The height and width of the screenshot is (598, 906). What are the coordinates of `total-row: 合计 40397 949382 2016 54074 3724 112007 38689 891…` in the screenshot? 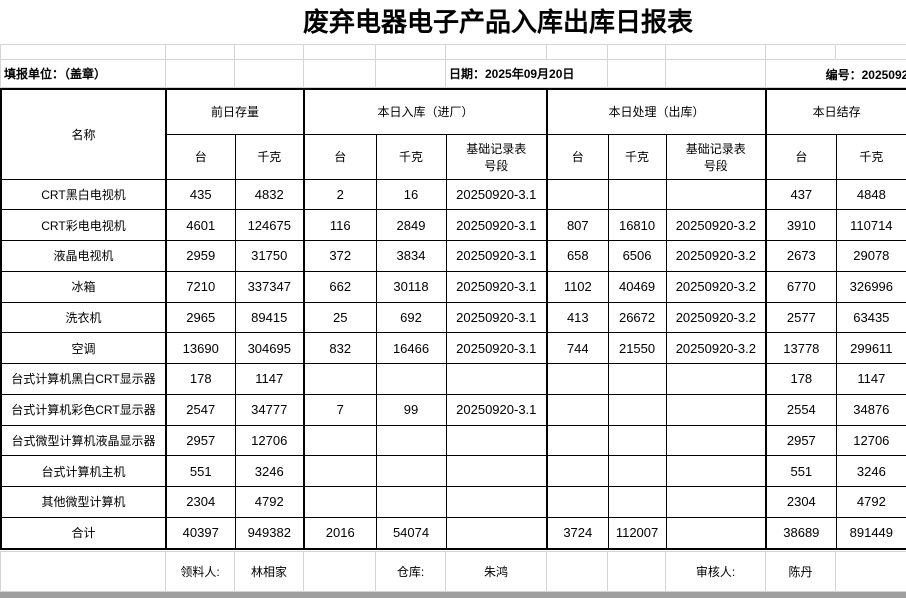 It's located at (453, 533).